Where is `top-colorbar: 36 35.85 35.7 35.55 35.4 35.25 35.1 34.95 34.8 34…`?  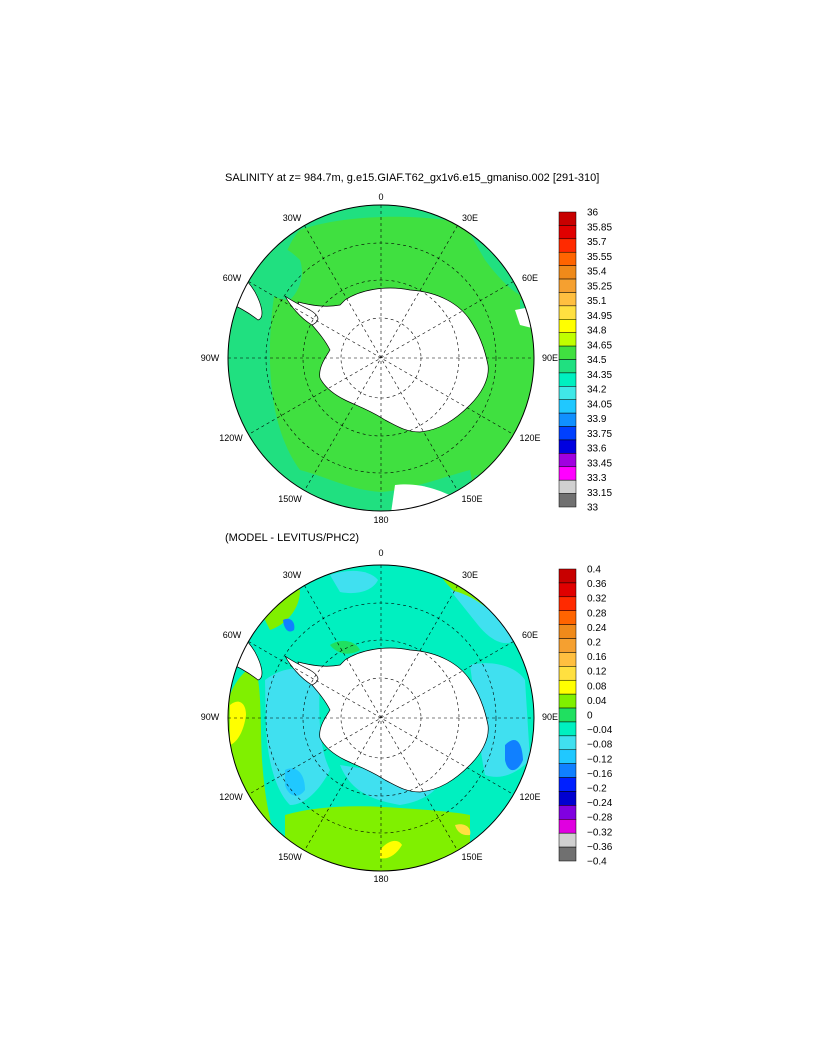
top-colorbar: 36 35.85 35.7 35.55 35.4 35.25 35.1 34.95 34.8 34… is located at coordinates (585, 361).